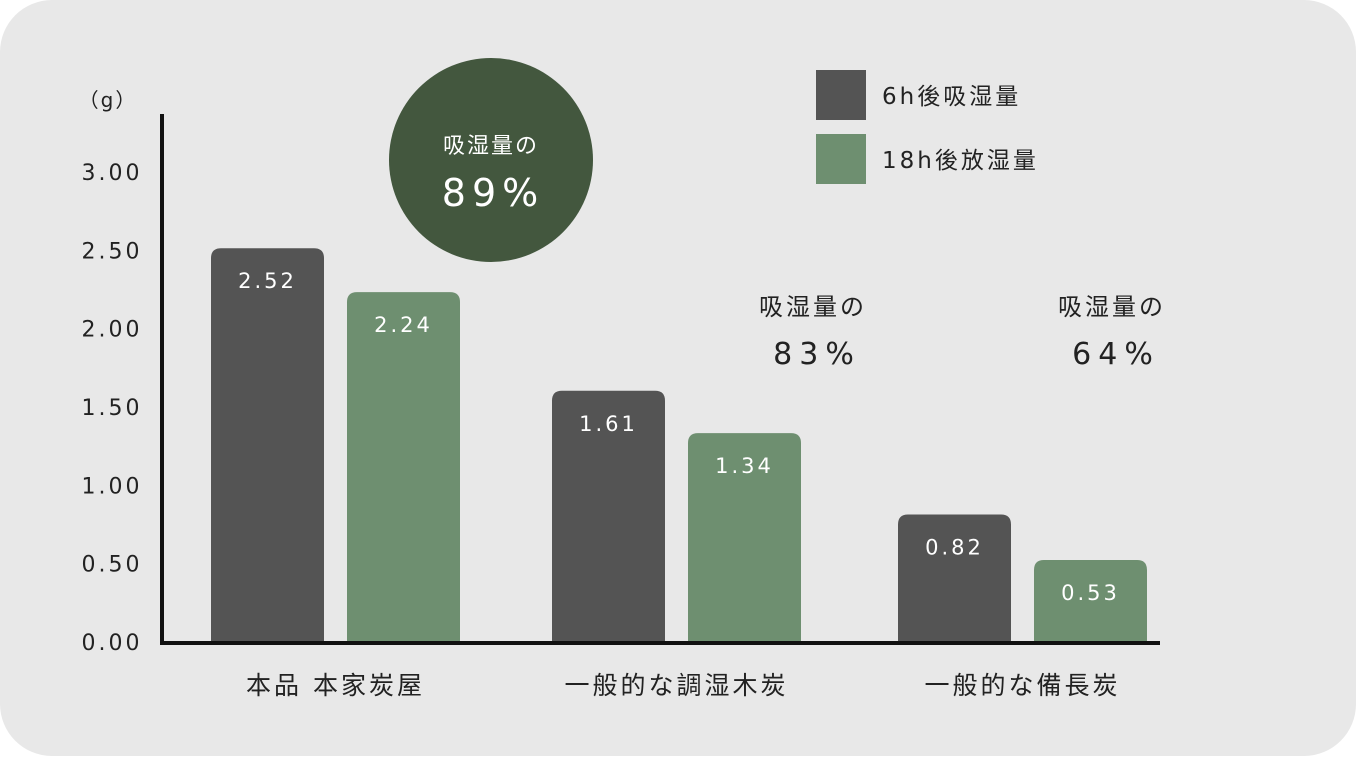 This screenshot has width=1356, height=760. I want to click on bar-value-label: 2.24, so click(403, 325).